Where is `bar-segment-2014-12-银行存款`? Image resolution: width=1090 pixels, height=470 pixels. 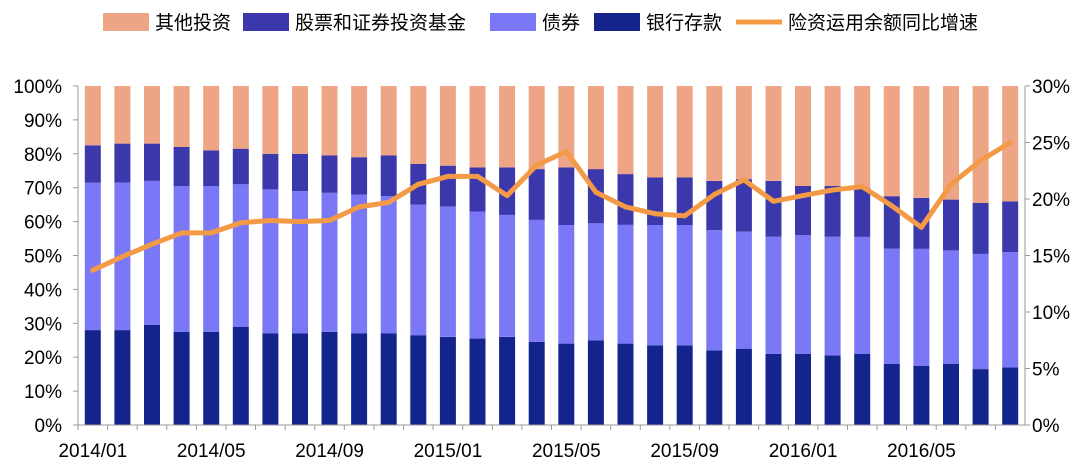 bar-segment-2014-12-银行存款 is located at coordinates (418, 380).